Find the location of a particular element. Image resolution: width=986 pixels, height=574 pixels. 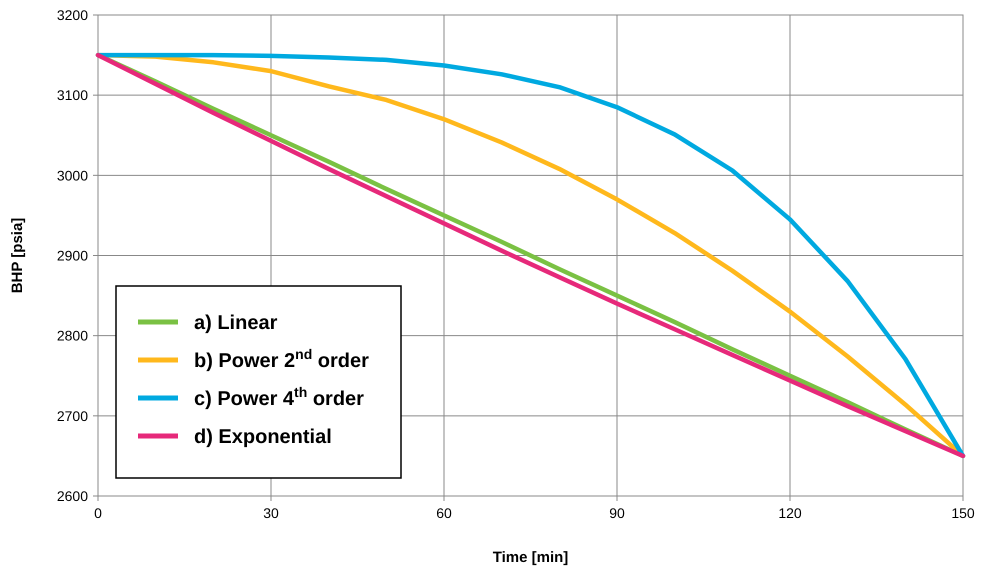

y-tick-label: 2900 is located at coordinates (72, 256).